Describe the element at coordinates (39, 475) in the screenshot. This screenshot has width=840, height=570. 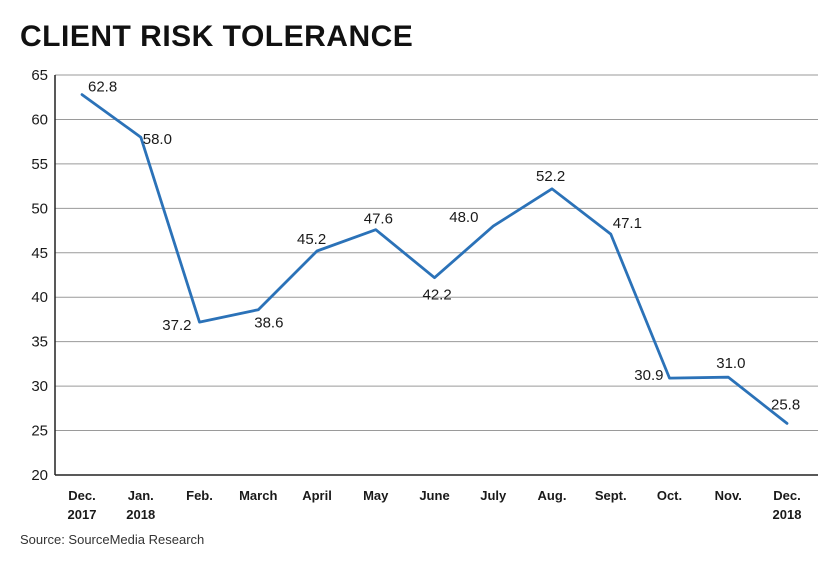
I see `y-tick-label: 20` at that location.